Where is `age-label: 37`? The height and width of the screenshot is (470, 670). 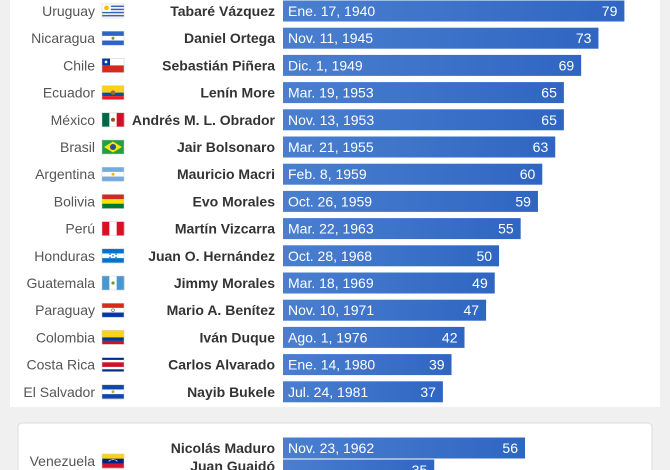
age-label: 37 is located at coordinates (428, 392).